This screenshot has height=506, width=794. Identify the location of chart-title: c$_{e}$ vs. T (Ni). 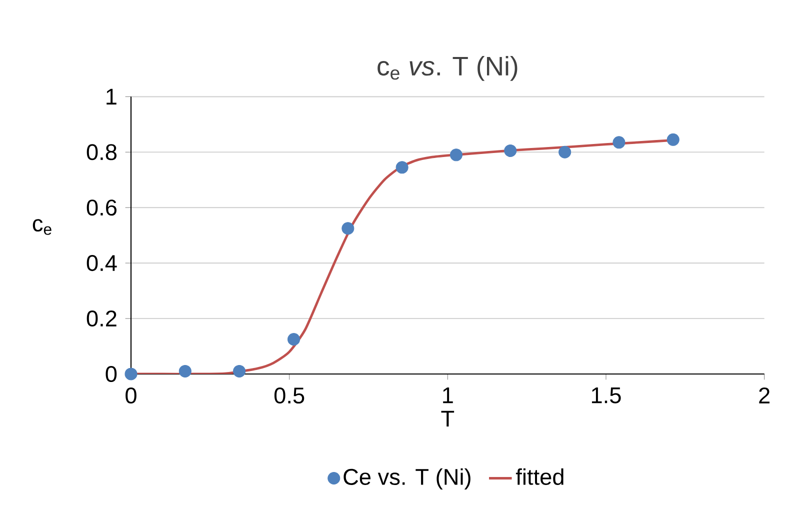
(448, 68).